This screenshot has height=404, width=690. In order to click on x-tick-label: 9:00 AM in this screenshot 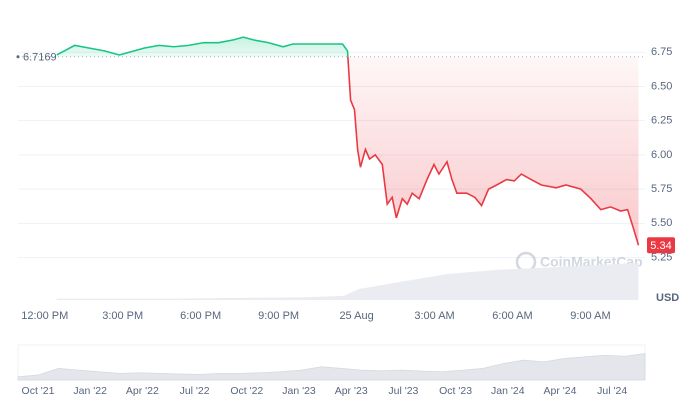, I will do `click(590, 316)`.